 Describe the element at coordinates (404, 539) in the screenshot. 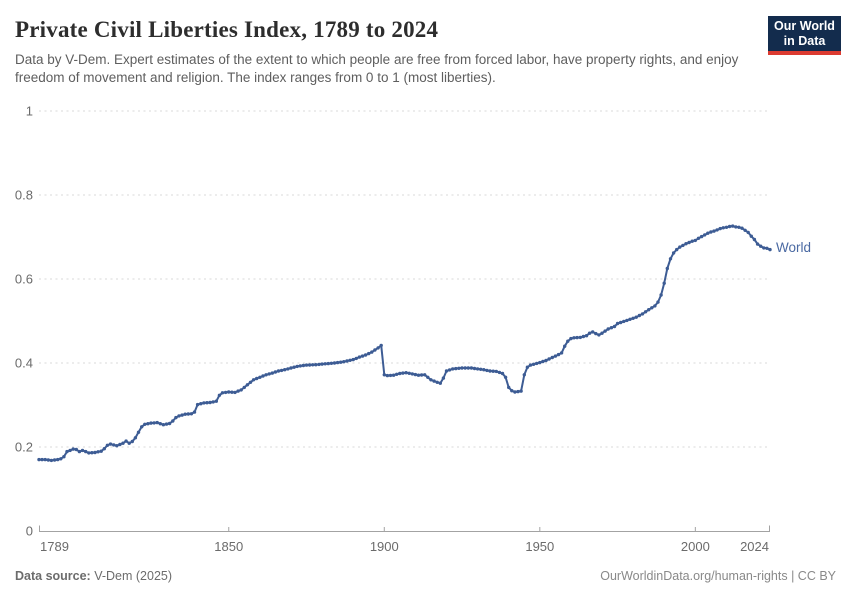

I see `x-axis: 1789 1850 1900 1950 2000 2024` at that location.